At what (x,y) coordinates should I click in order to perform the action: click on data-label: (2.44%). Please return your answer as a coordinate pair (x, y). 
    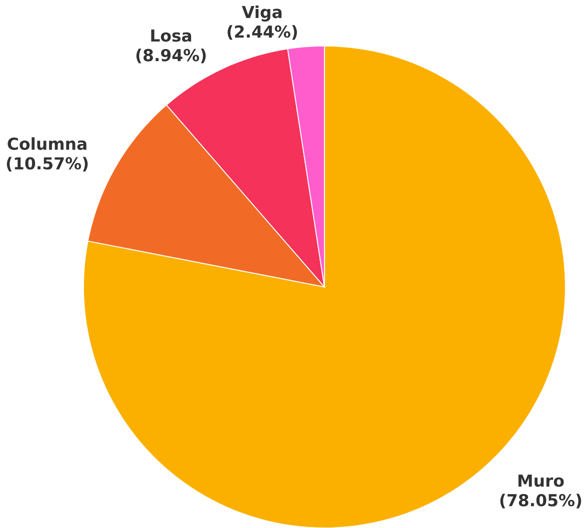
    Looking at the image, I should click on (262, 32).